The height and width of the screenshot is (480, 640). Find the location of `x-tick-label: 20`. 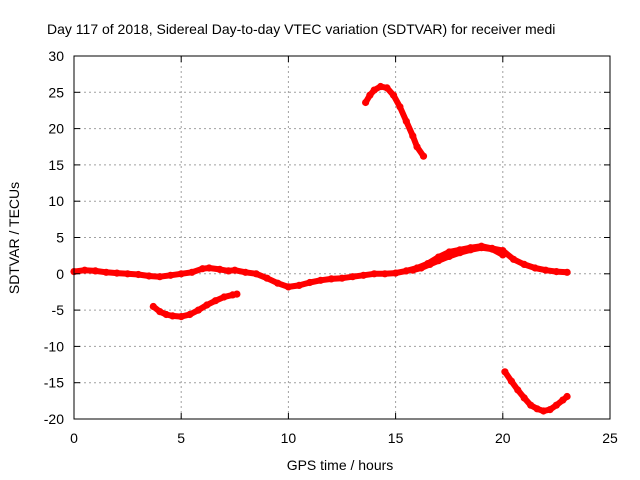

x-tick-label: 20 is located at coordinates (503, 438).